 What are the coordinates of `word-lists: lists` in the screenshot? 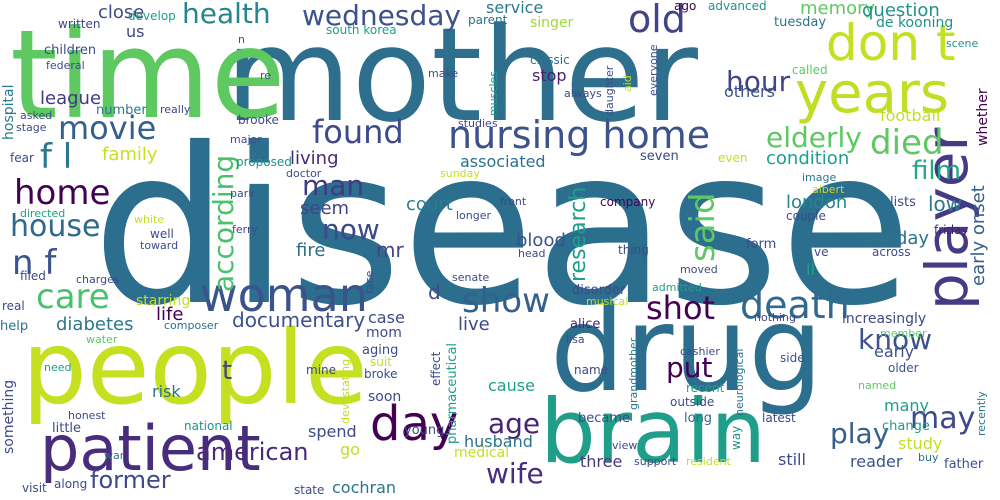 It's located at (903, 202).